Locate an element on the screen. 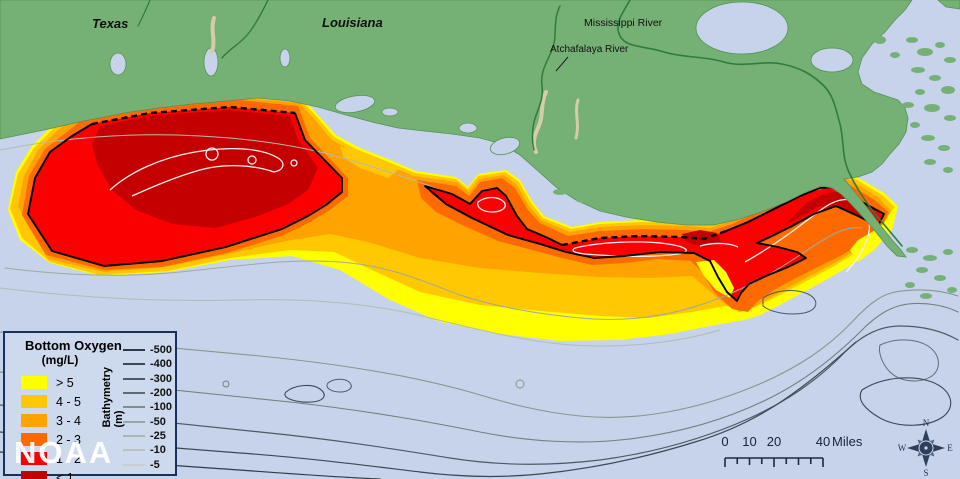 This screenshot has width=960, height=479. bathy-label: -5 is located at coordinates (155, 464).